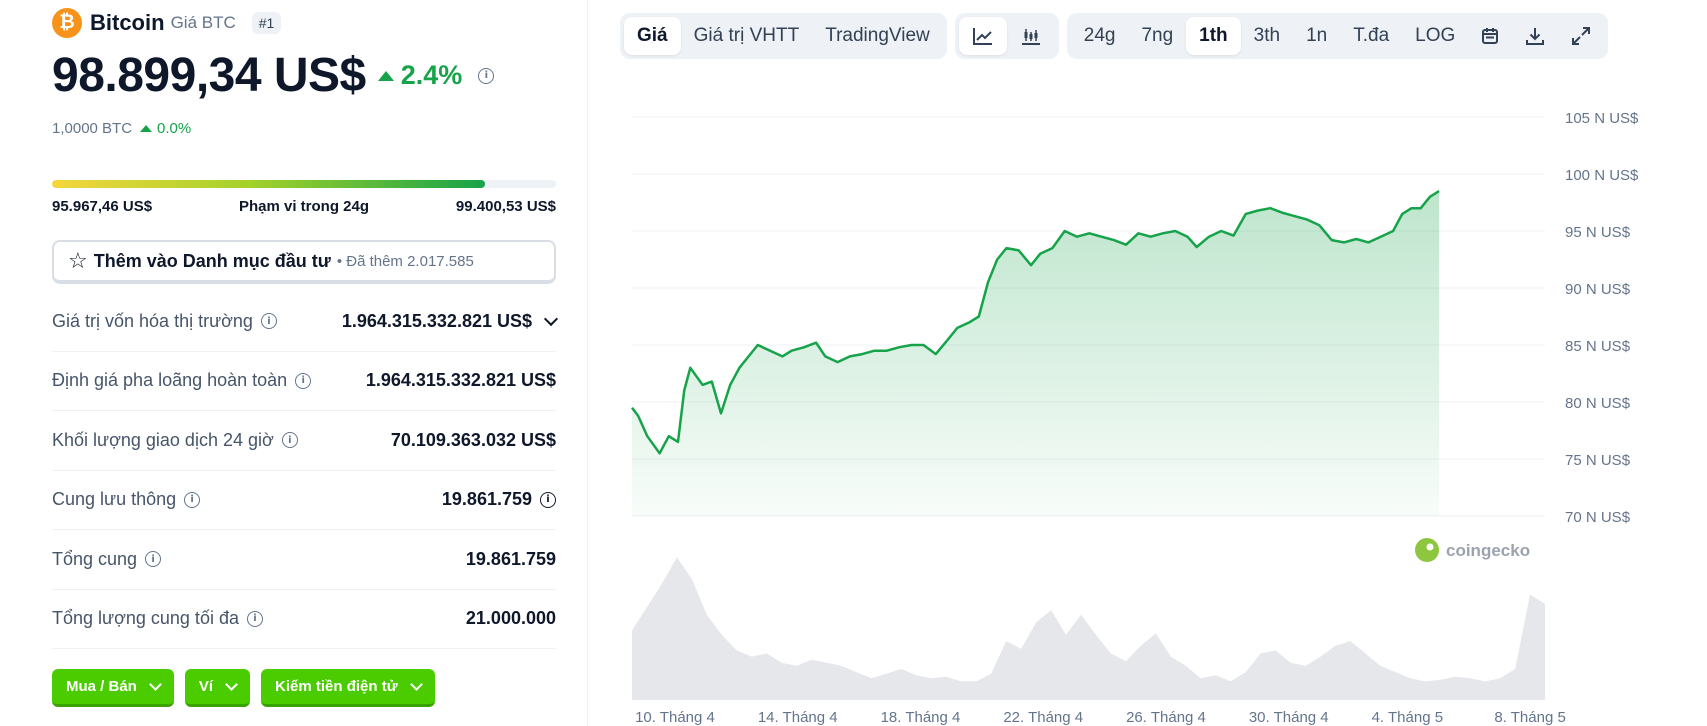 Image resolution: width=1707 pixels, height=726 pixels. What do you see at coordinates (798, 717) in the screenshot?
I see `x-tick-label: 14. Tháng 4` at bounding box center [798, 717].